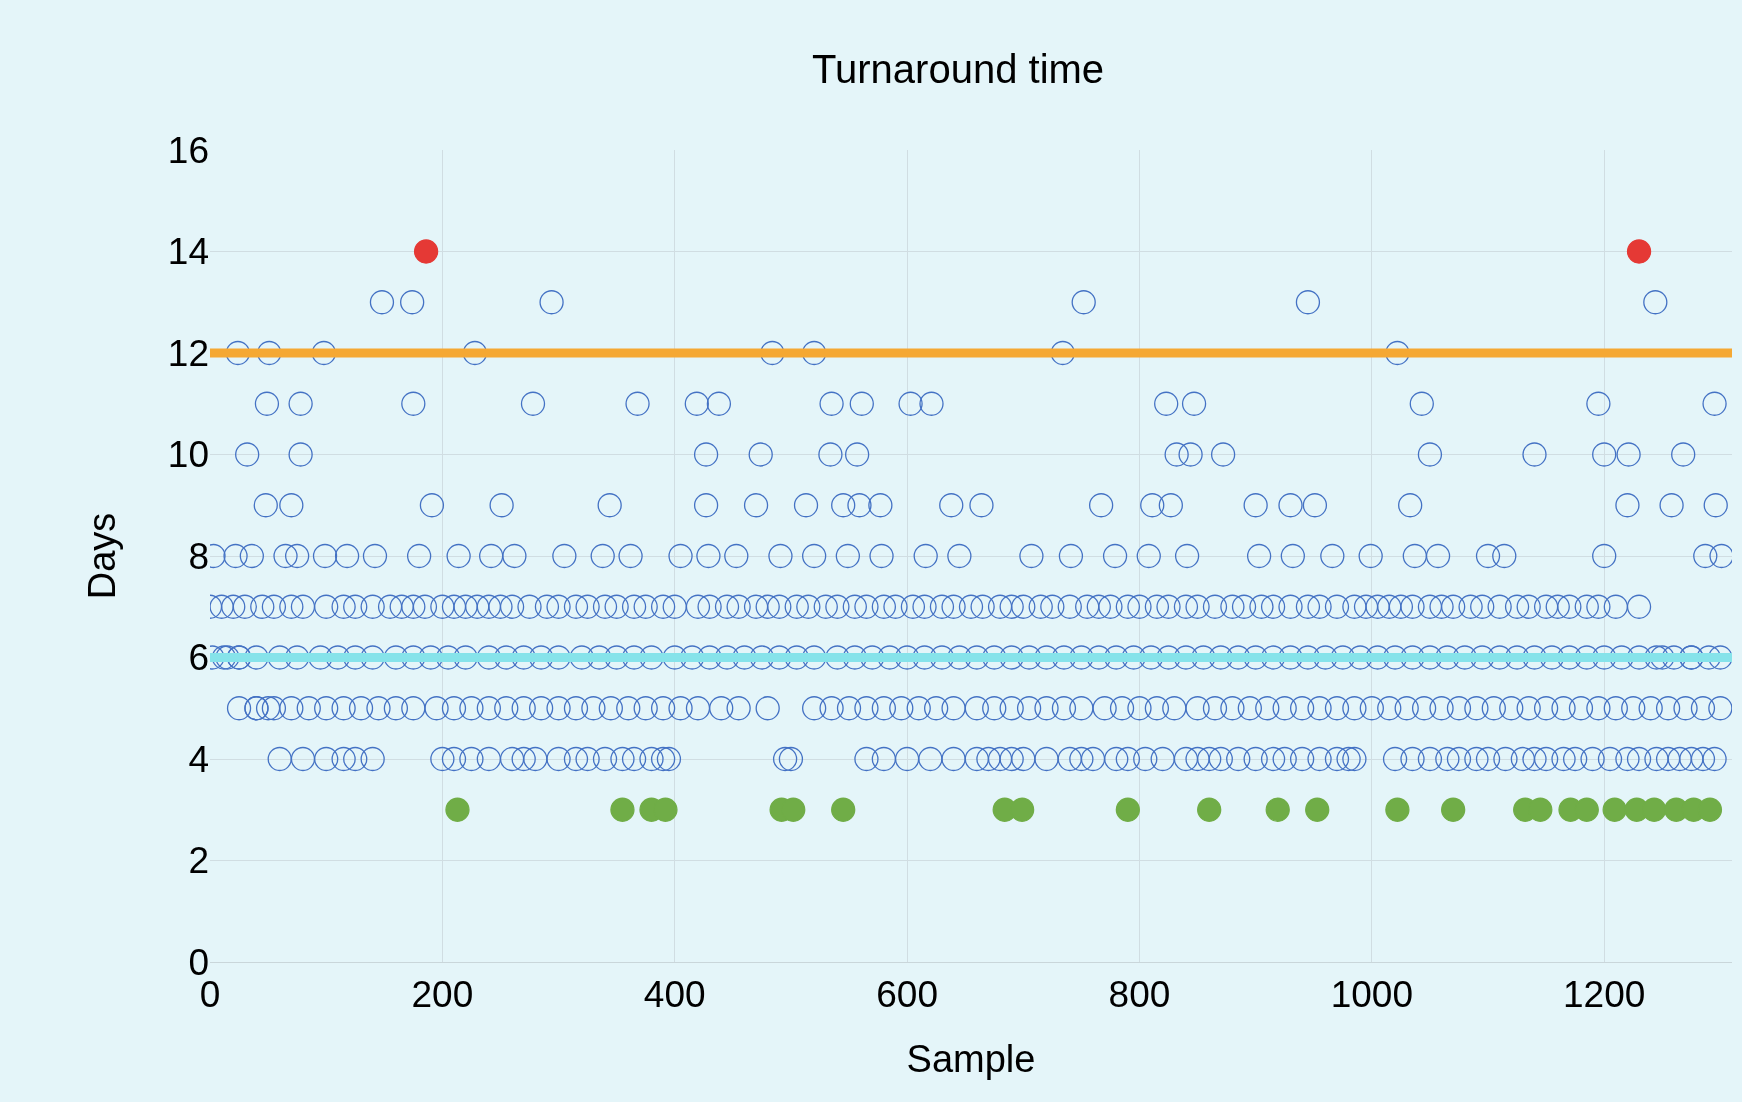 The width and height of the screenshot is (1742, 1102). What do you see at coordinates (188, 353) in the screenshot?
I see `y-tick-label: 12` at bounding box center [188, 353].